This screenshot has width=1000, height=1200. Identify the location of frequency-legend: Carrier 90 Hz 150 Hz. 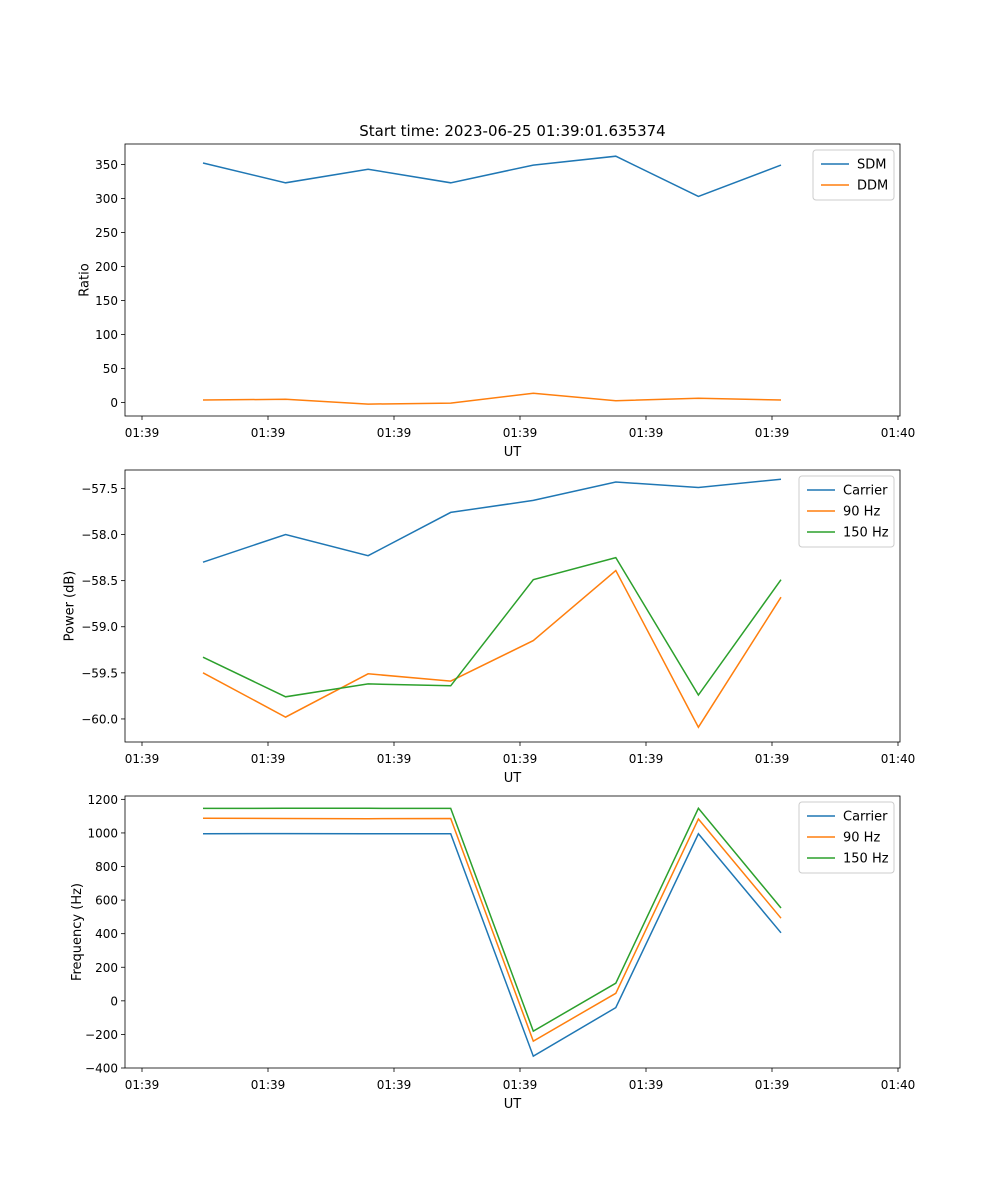
(846, 837).